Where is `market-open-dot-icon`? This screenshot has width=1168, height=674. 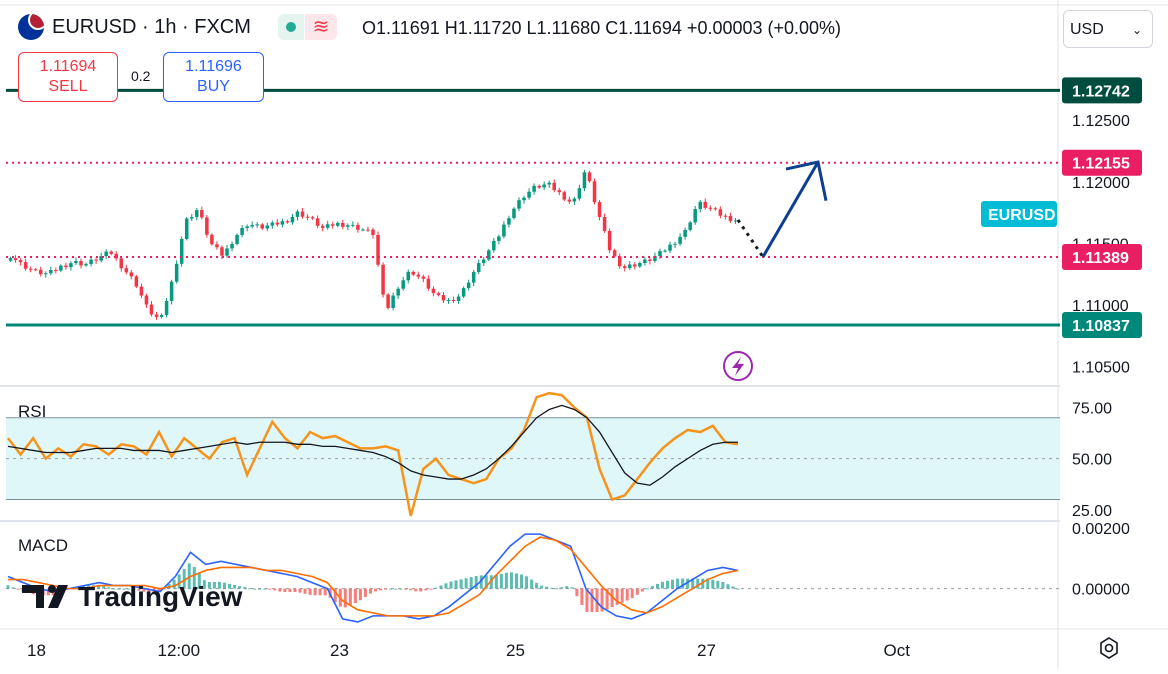
market-open-dot-icon is located at coordinates (291, 27).